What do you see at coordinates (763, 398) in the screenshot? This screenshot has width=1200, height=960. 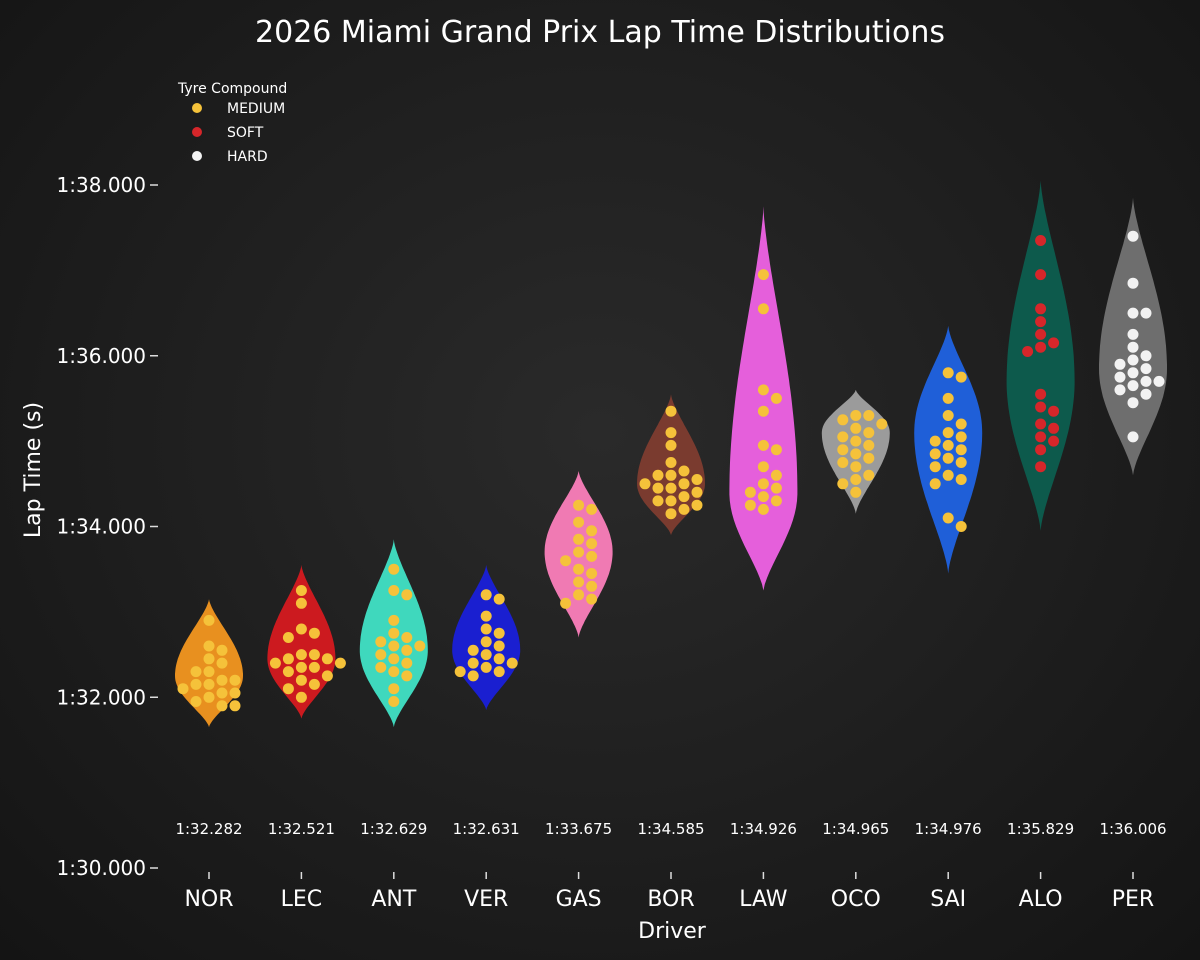 I see `violin-law` at bounding box center [763, 398].